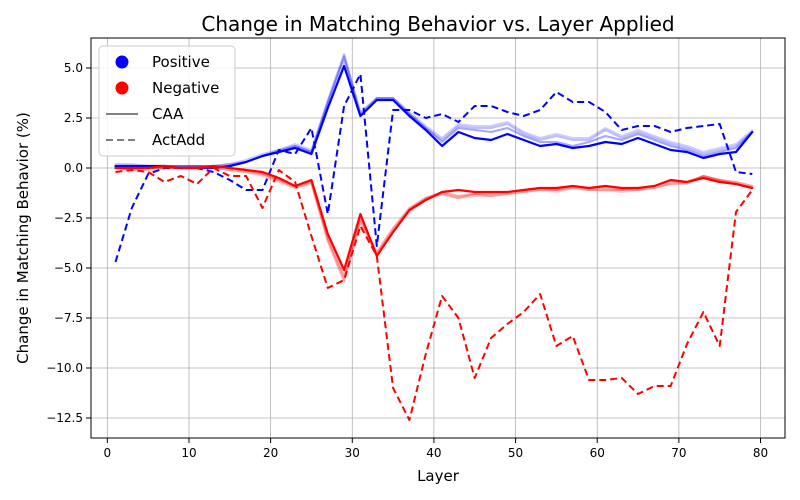  What do you see at coordinates (64, 418) in the screenshot?
I see `y-tick-label: −12.5` at bounding box center [64, 418].